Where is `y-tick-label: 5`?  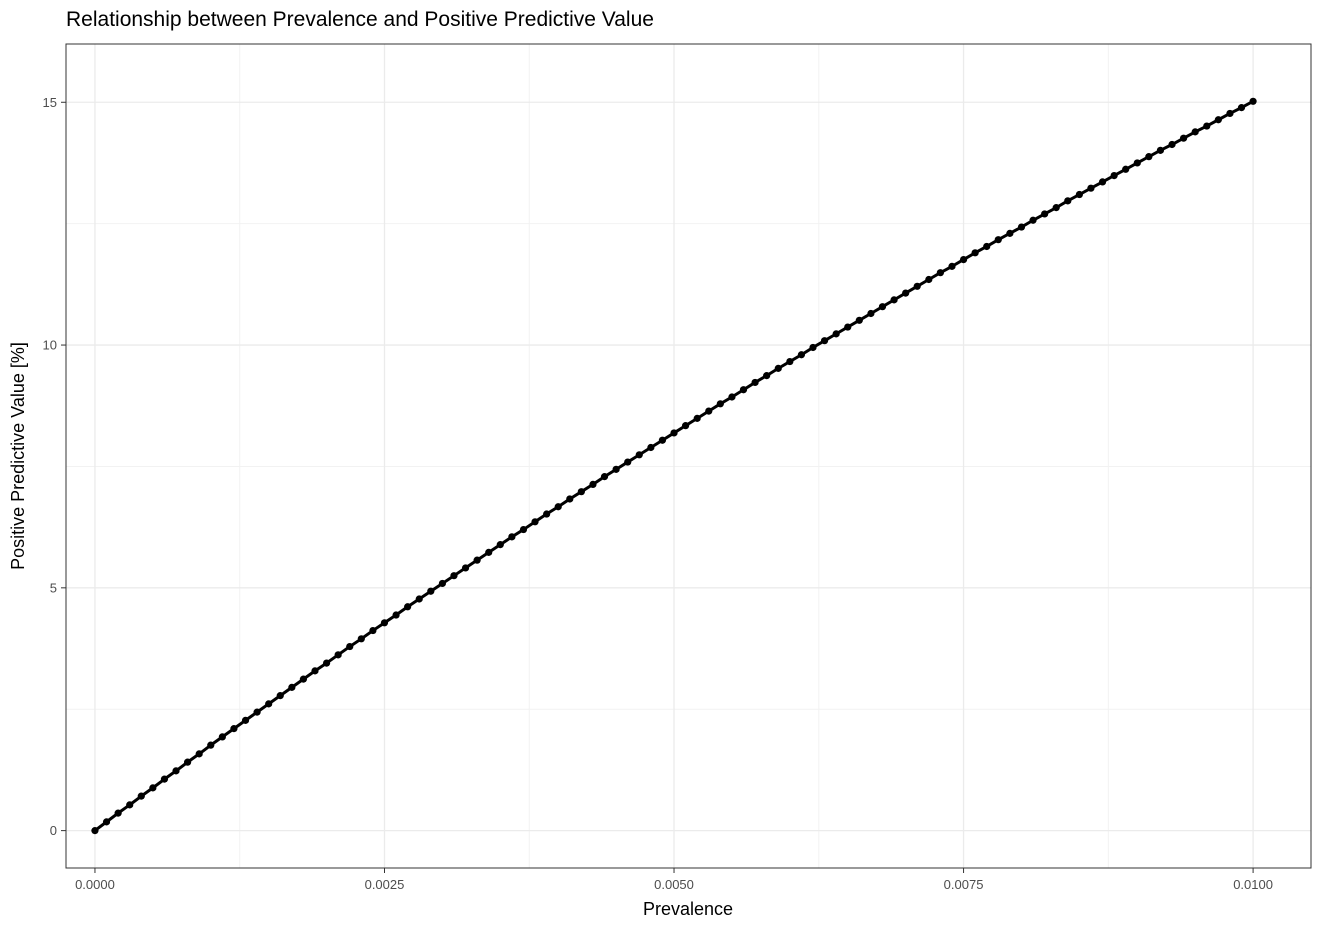 y-tick-label: 5 is located at coordinates (53, 587).